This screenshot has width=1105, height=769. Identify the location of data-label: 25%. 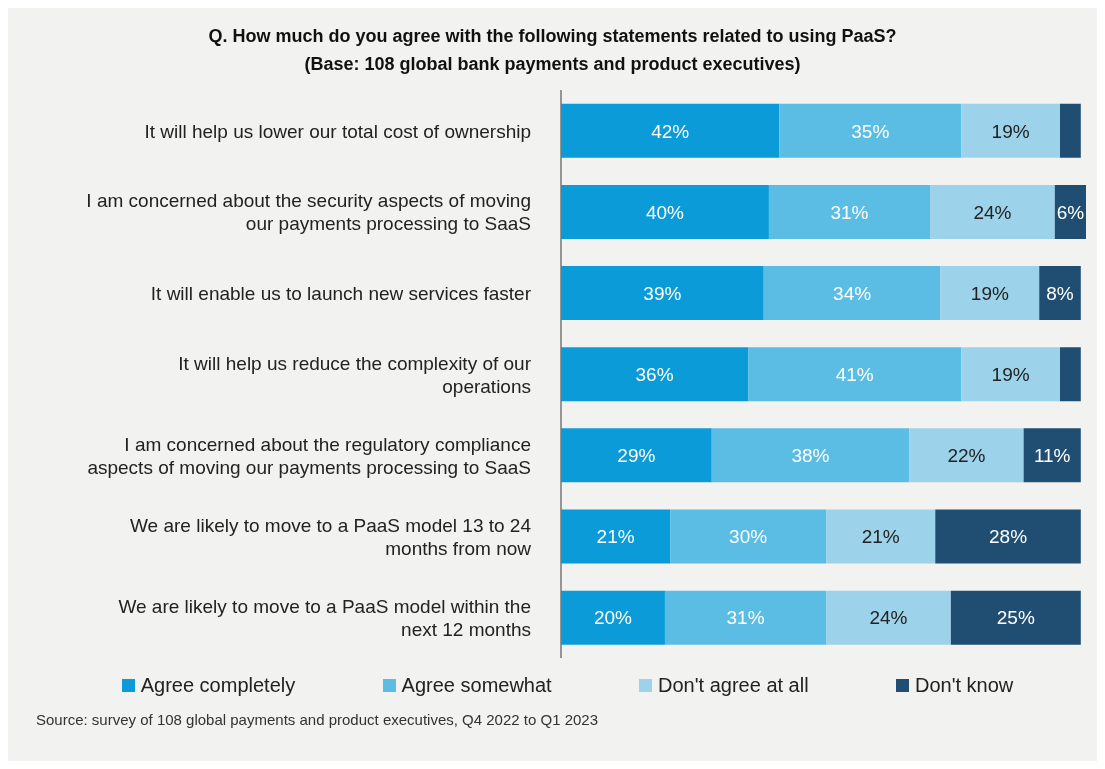
(1015, 618).